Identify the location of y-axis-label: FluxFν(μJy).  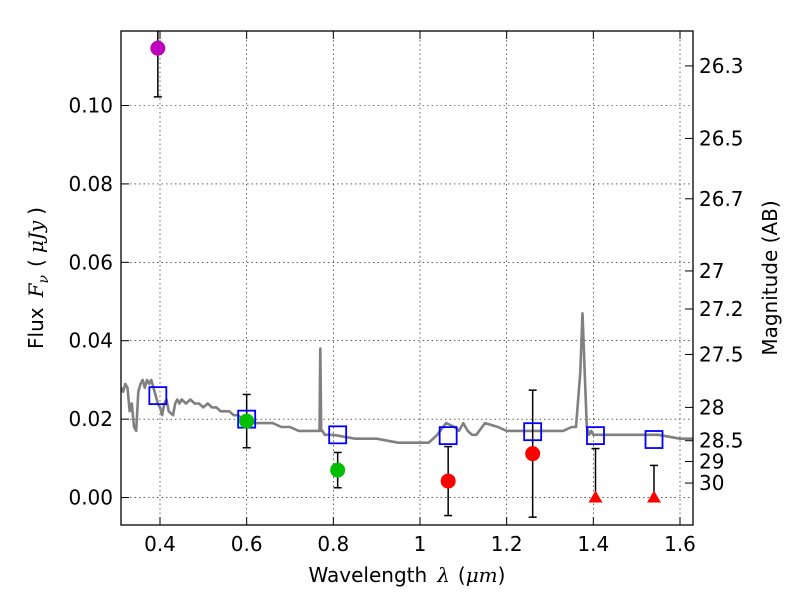
(38, 278).